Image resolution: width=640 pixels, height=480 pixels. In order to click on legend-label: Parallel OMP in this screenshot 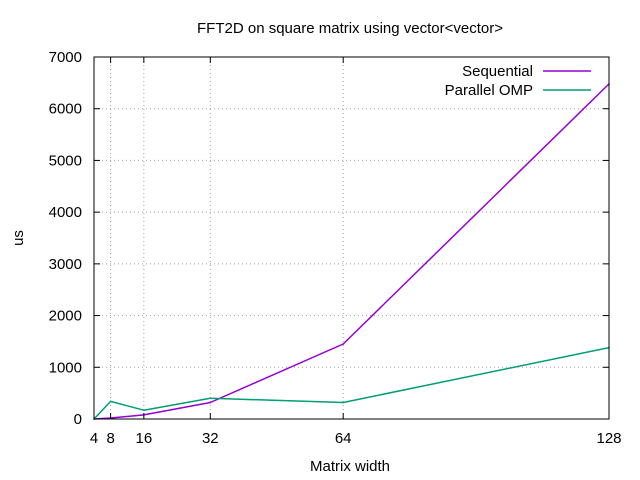, I will do `click(489, 90)`.